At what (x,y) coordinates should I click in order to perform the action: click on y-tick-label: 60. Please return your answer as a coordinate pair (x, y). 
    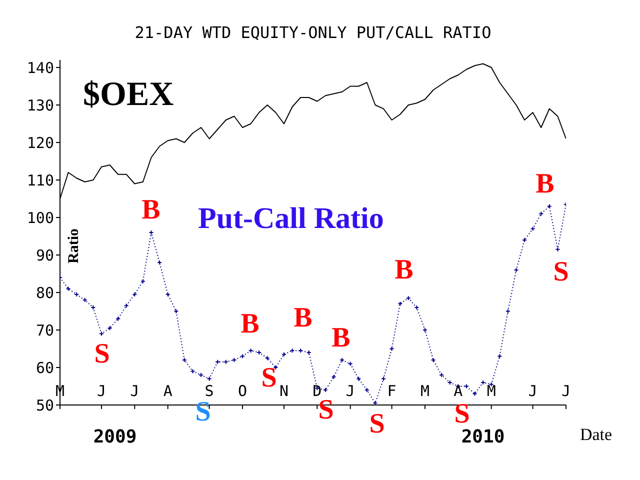
    Looking at the image, I should click on (45, 367).